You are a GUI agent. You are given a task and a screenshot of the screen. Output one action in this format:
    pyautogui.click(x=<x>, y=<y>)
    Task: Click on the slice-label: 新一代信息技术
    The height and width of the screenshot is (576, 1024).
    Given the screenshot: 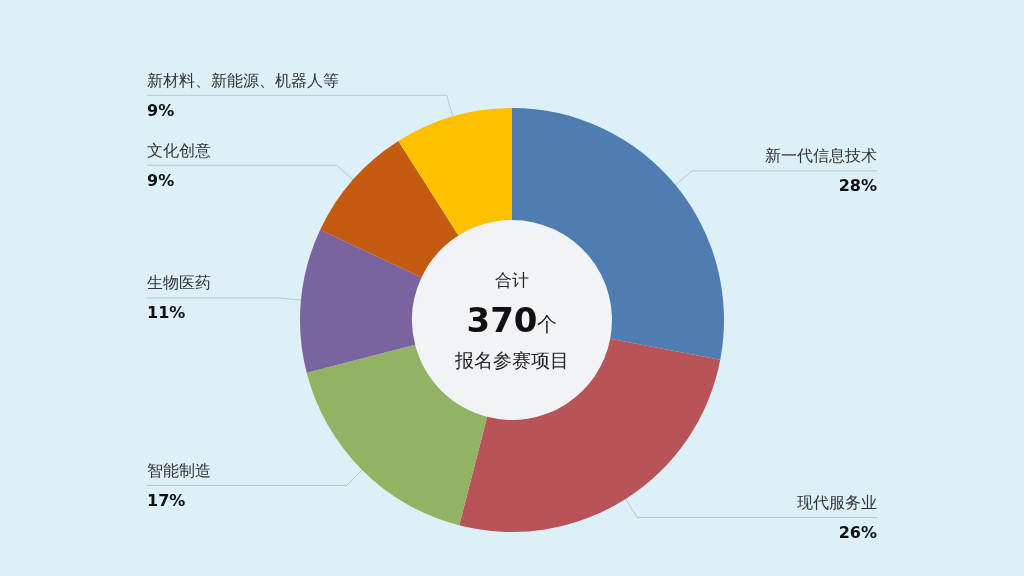 What is the action you would take?
    pyautogui.click(x=821, y=156)
    